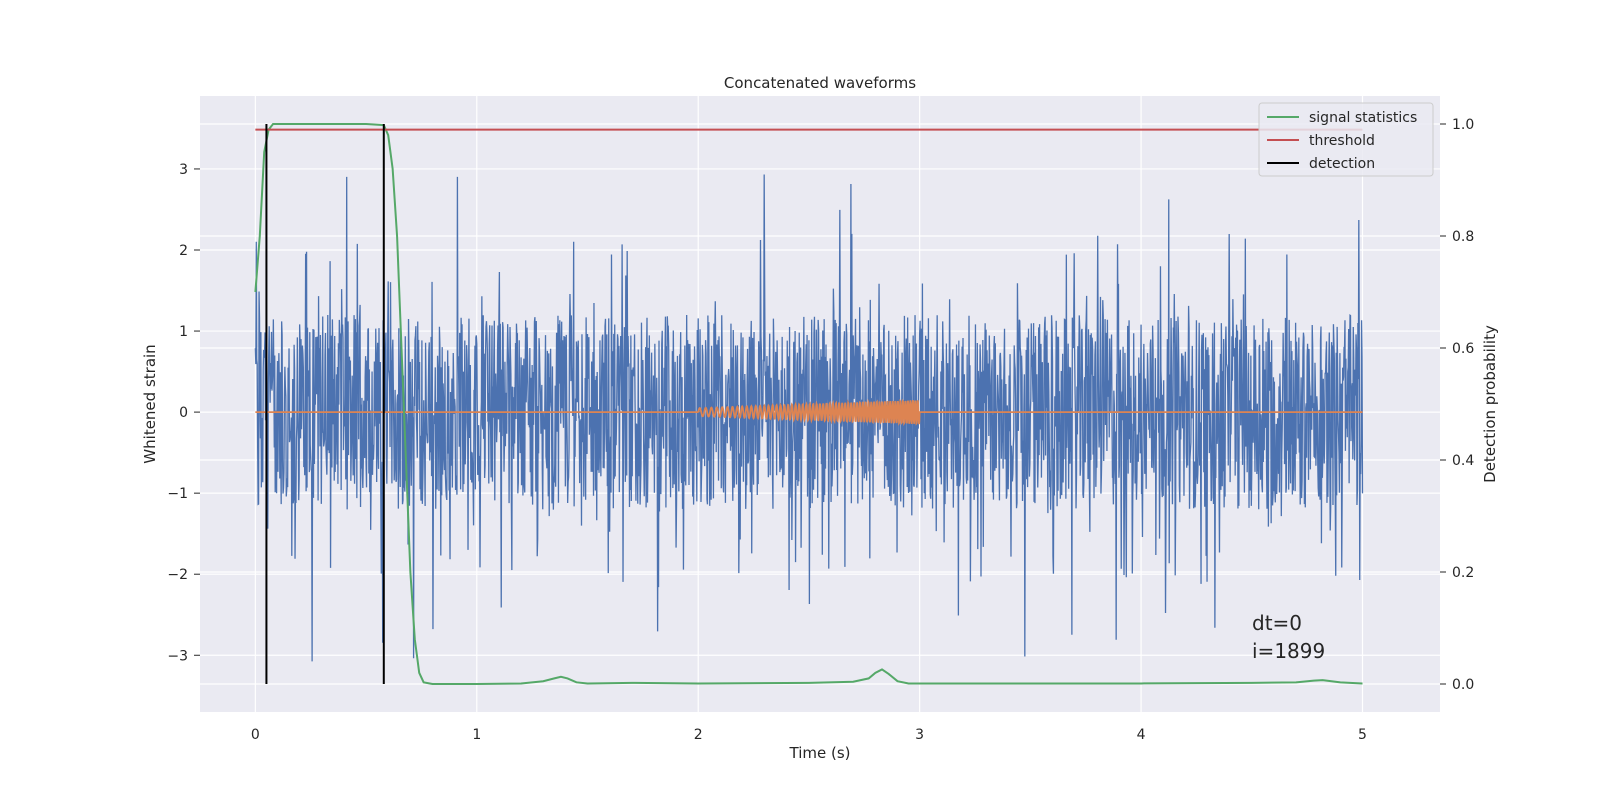  What do you see at coordinates (177, 494) in the screenshot?
I see `y-tick-label: −1` at bounding box center [177, 494].